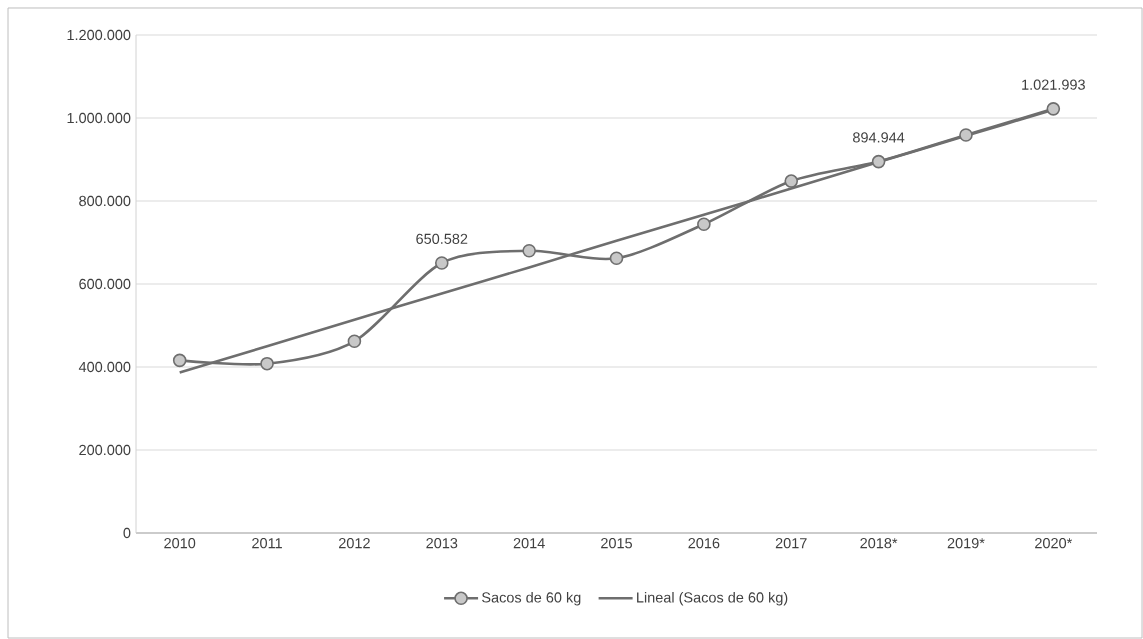 The height and width of the screenshot is (639, 1143). Describe the element at coordinates (1053, 84) in the screenshot. I see `data-label: 1.021.993` at that location.